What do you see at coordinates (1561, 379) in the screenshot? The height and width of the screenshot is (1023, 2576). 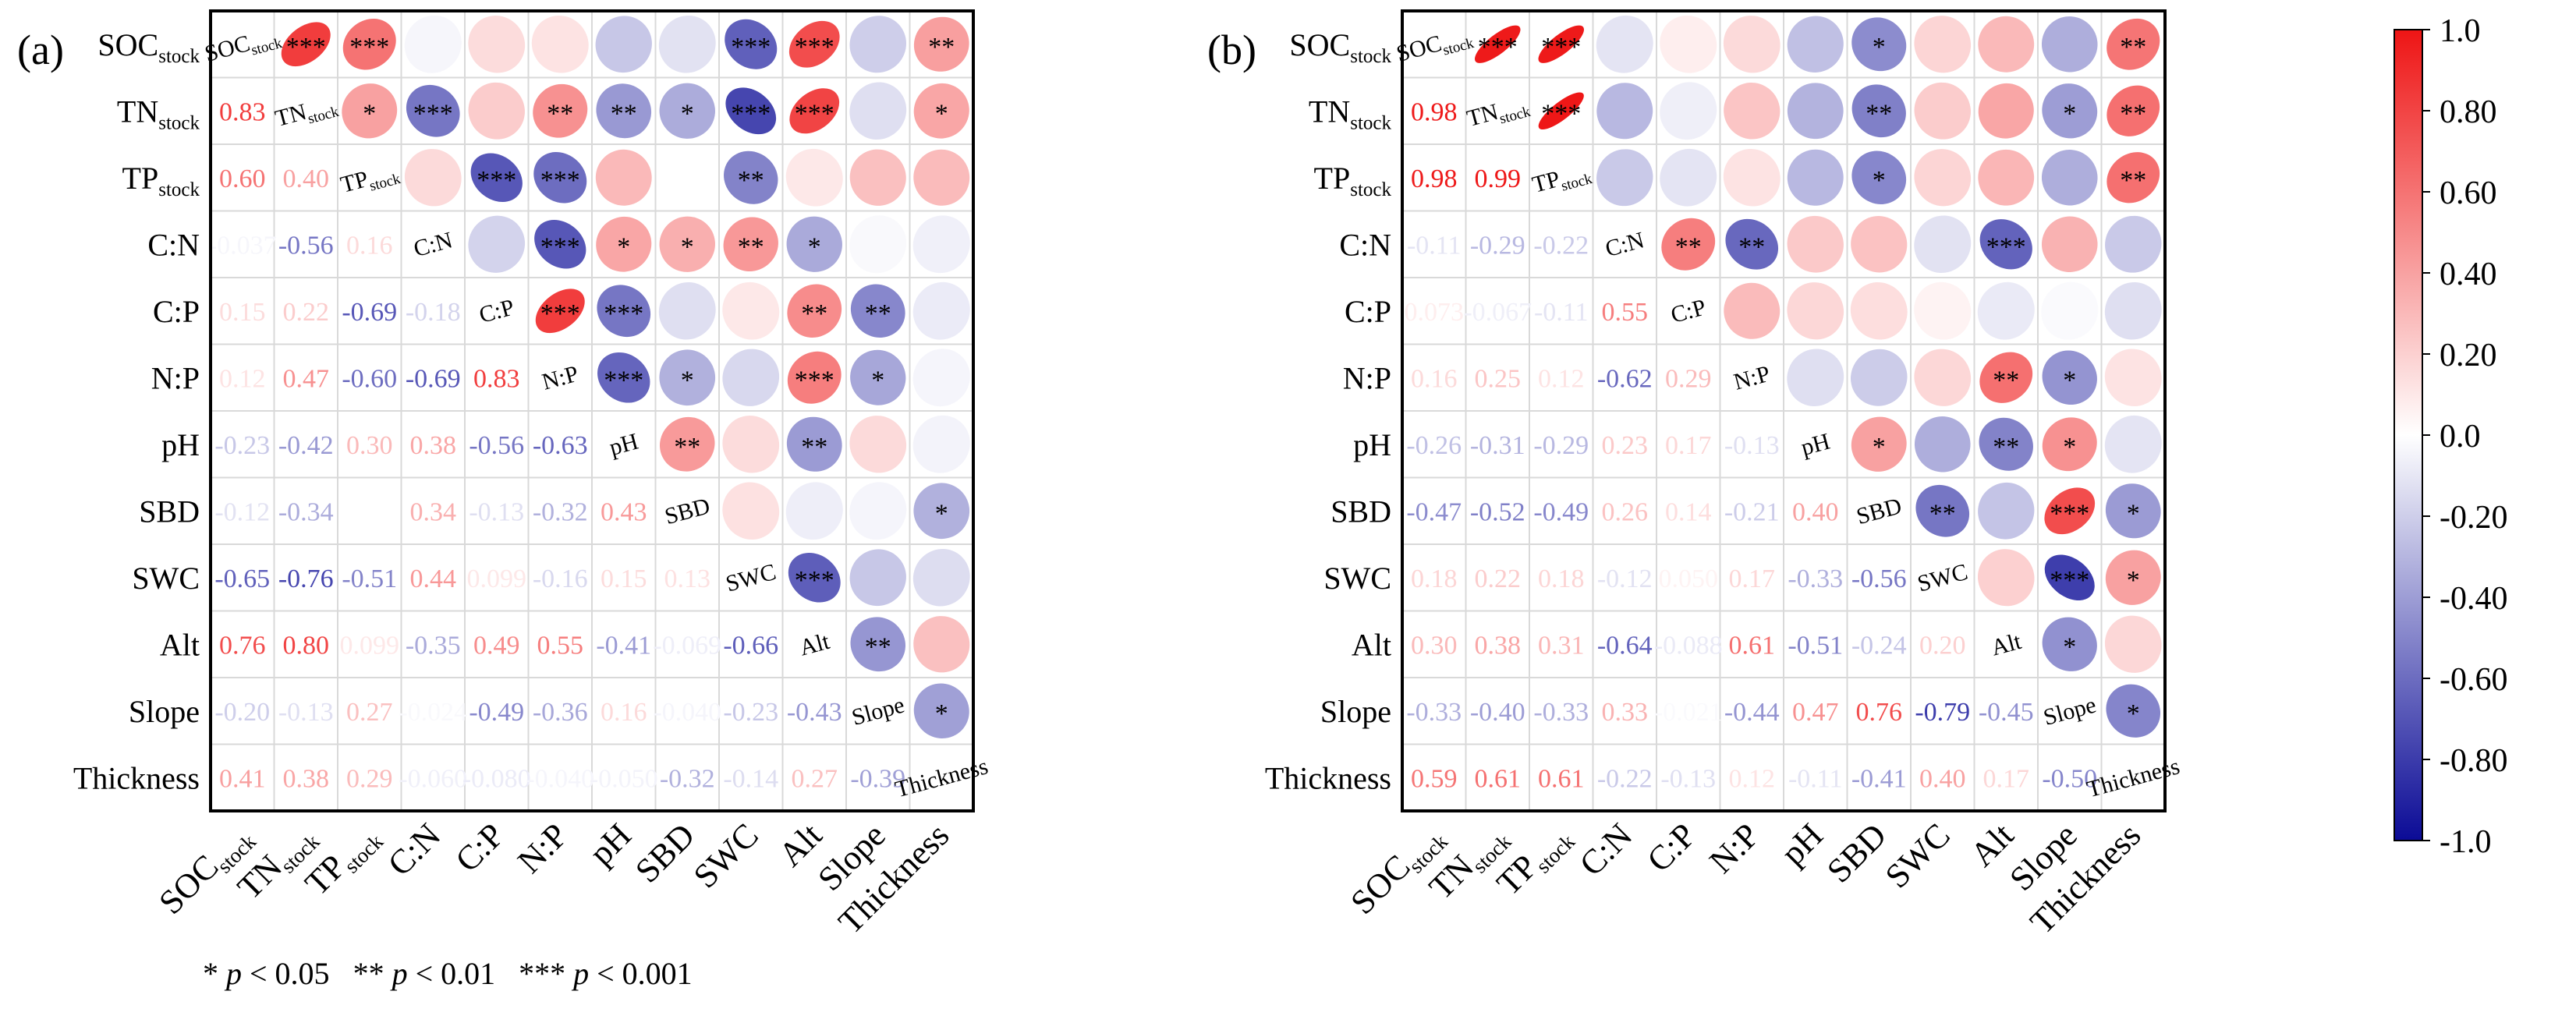 I see `coefficient-label: 0.12` at bounding box center [1561, 379].